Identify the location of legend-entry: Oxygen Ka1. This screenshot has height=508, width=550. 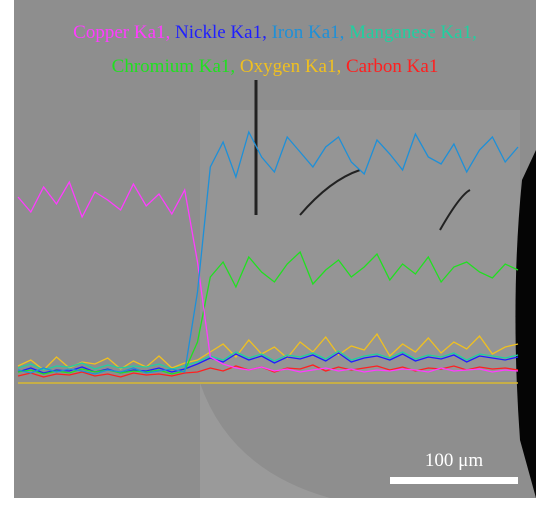
(288, 66).